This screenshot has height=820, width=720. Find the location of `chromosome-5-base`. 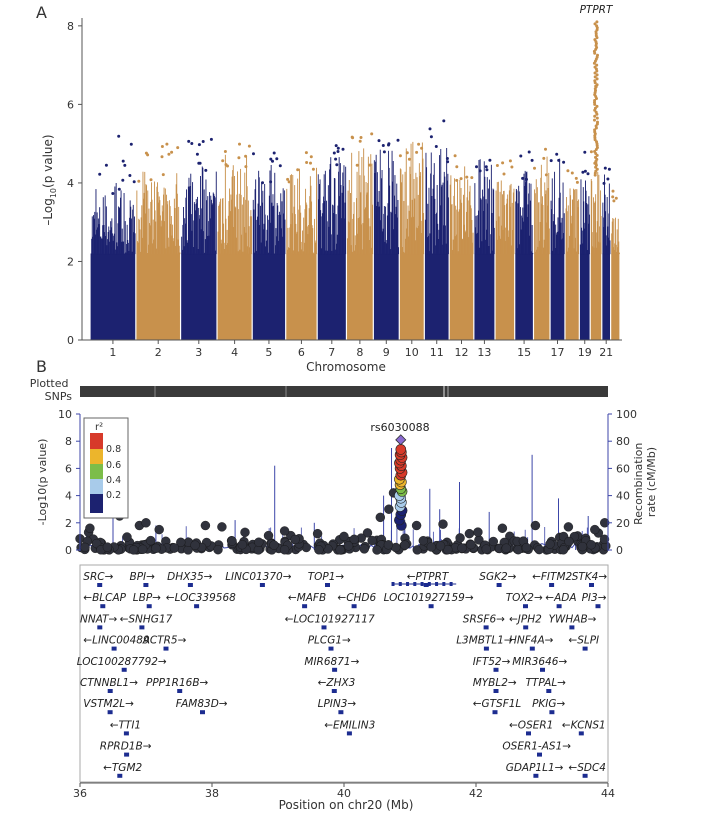

chromosome-5-base is located at coordinates (269, 296).